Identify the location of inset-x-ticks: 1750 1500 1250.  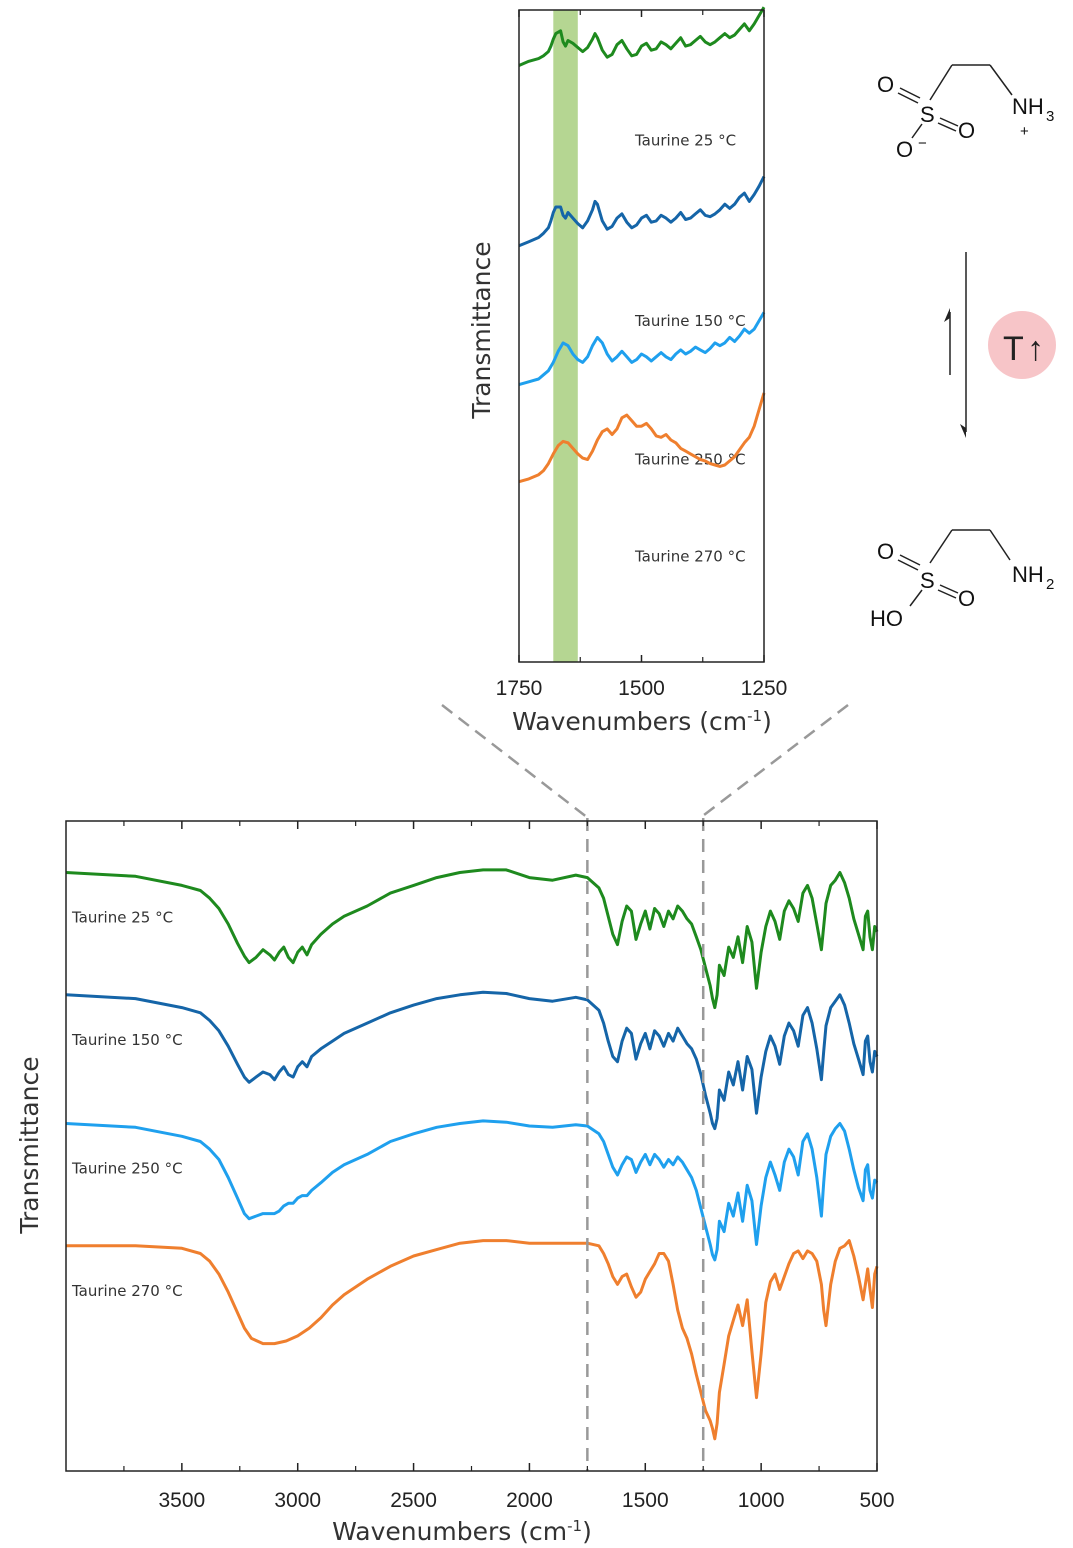
(642, 355).